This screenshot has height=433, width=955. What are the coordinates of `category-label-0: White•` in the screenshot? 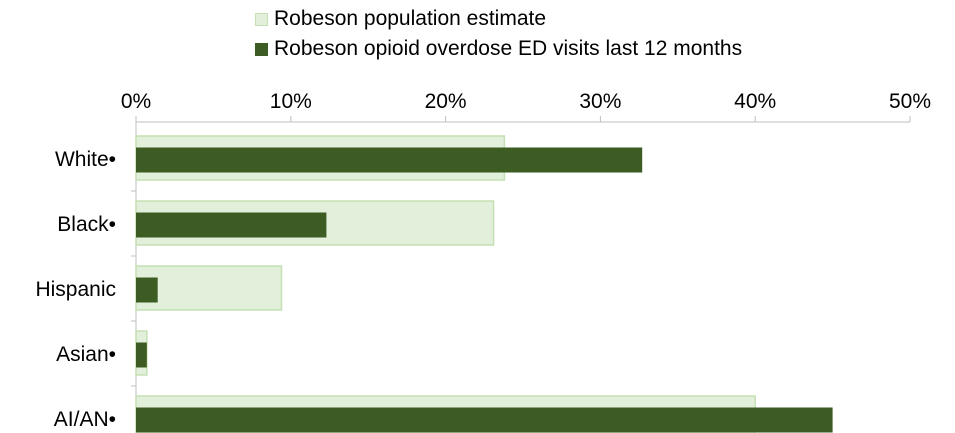 It's located at (85, 159).